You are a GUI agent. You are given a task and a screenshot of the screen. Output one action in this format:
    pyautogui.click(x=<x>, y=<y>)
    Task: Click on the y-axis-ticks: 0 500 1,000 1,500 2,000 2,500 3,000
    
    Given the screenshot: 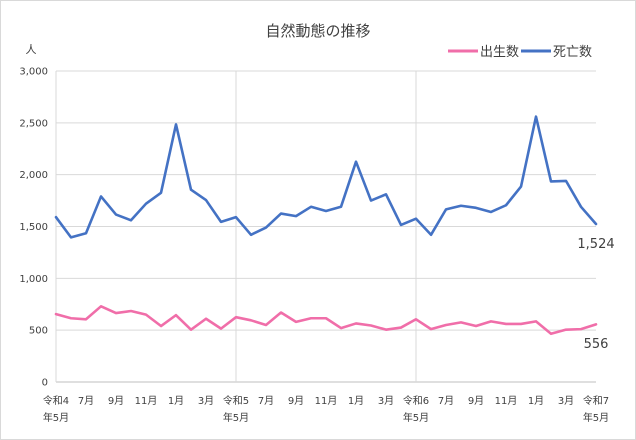 What is the action you would take?
    pyautogui.click(x=33, y=228)
    